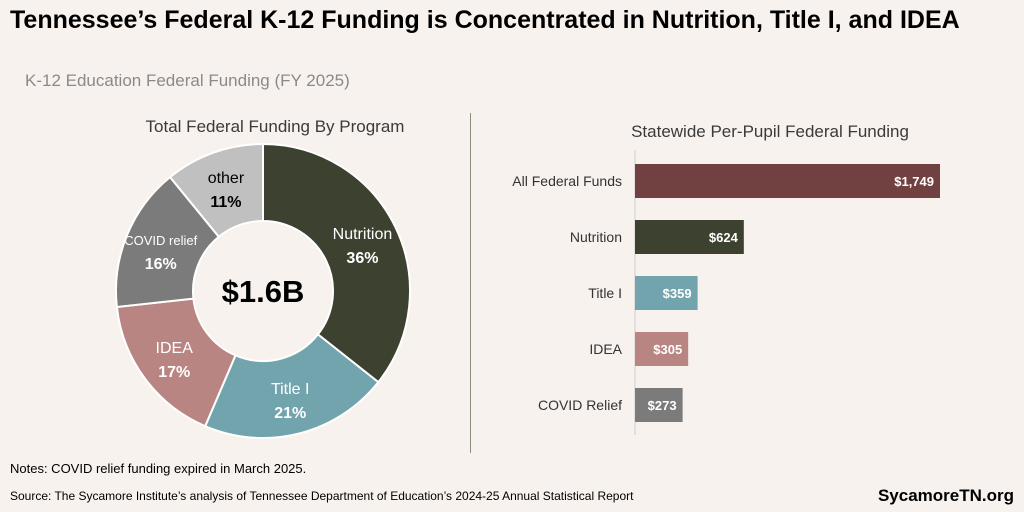 This screenshot has width=1024, height=512. I want to click on donut-chart-title: Total Federal Funding By Program, so click(275, 126).